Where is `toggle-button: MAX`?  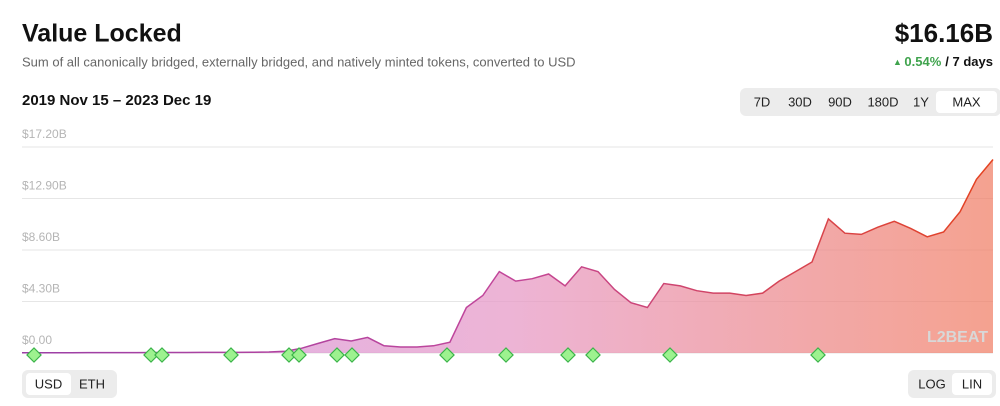
toggle-button: MAX is located at coordinates (966, 102).